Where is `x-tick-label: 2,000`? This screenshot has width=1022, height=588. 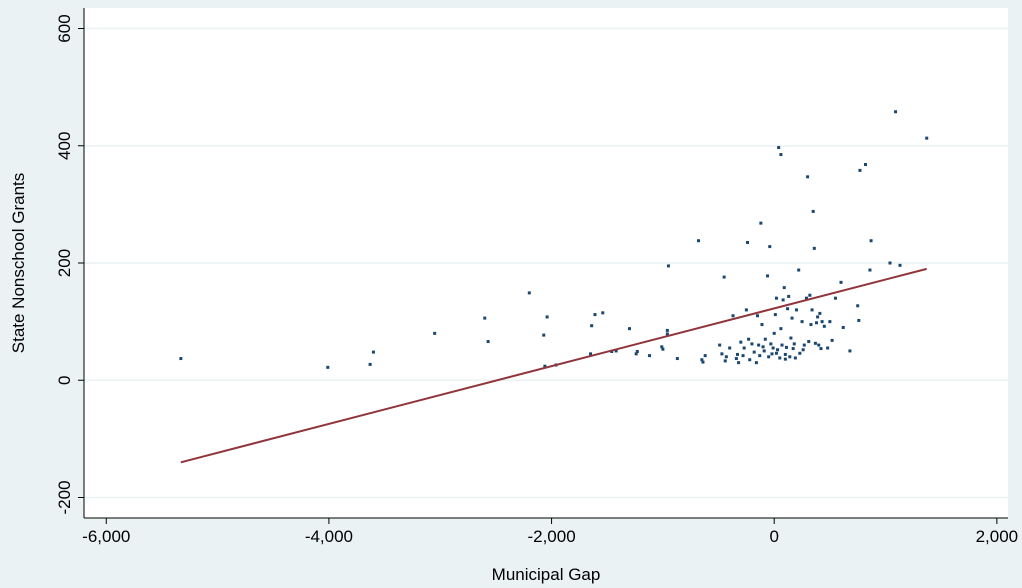
x-tick-label: 2,000 is located at coordinates (997, 536).